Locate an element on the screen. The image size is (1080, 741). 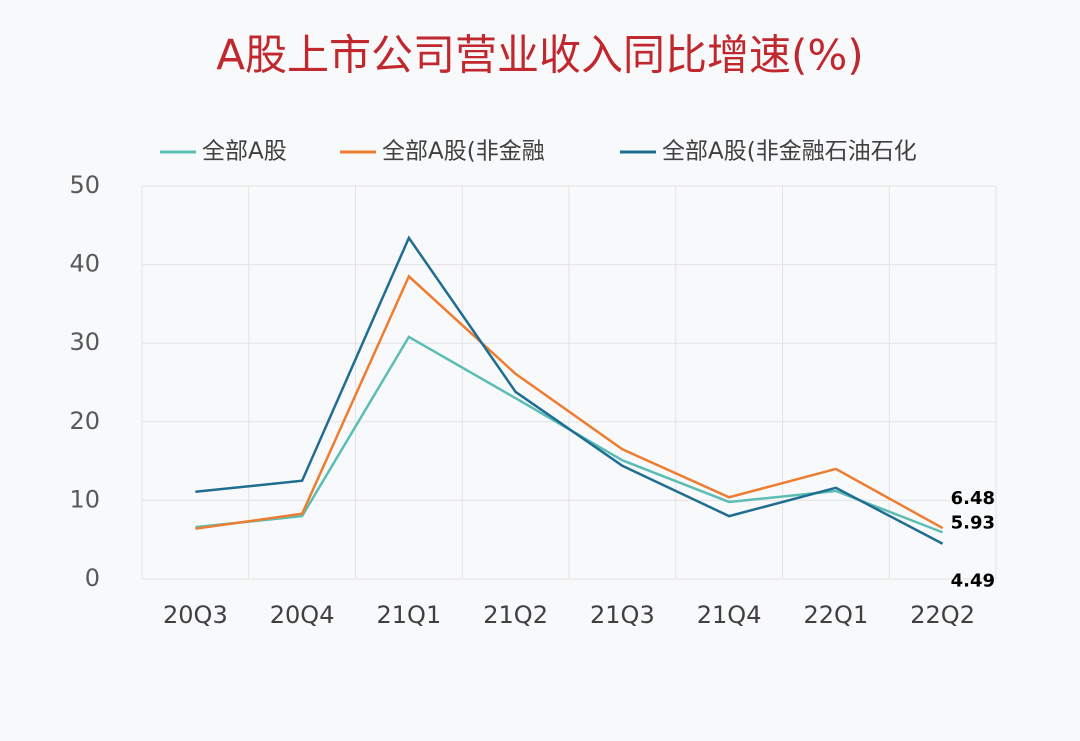
y-tick-label: 30 is located at coordinates (84, 342).